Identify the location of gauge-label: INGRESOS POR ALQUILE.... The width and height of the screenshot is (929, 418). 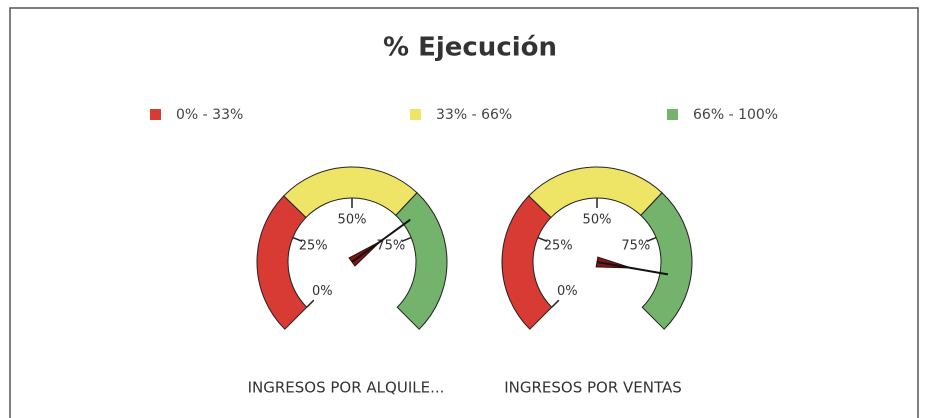
(346, 388).